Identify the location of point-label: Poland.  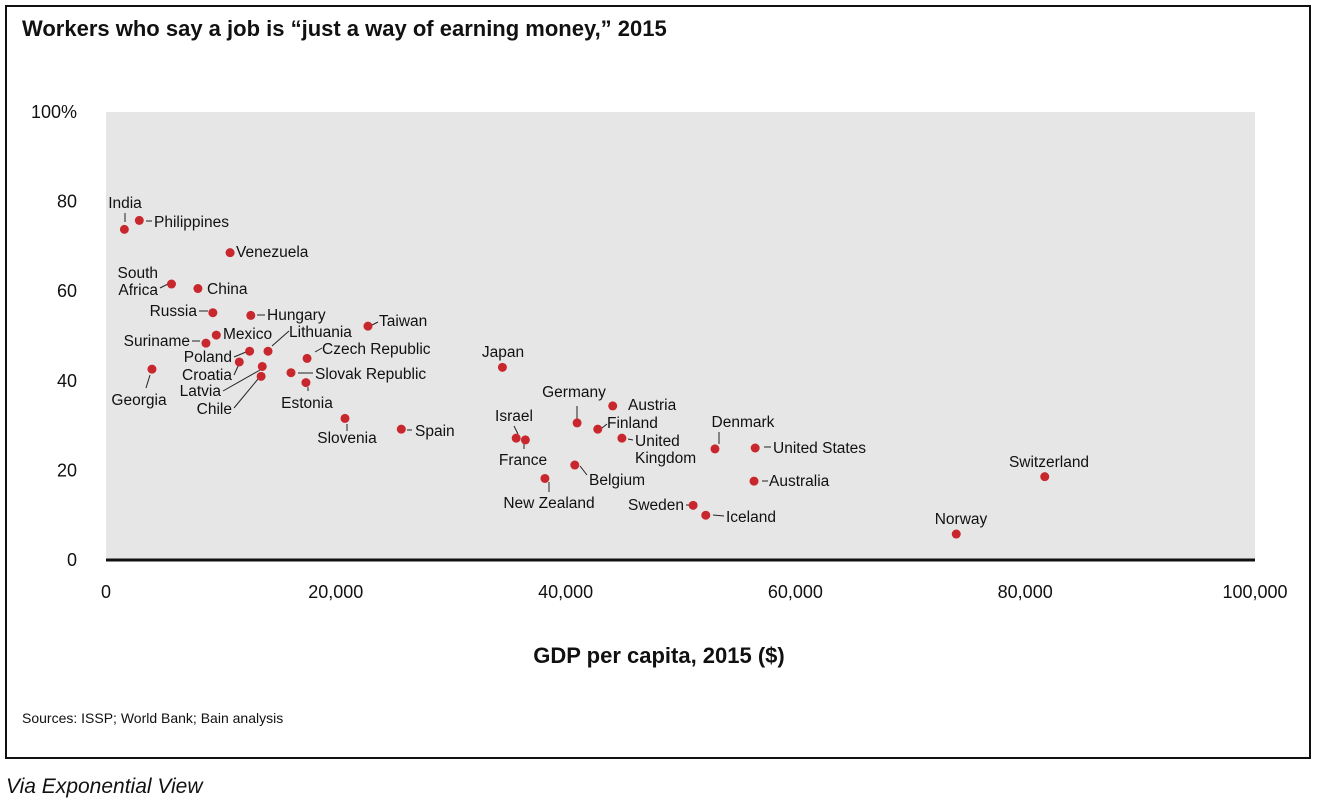
(208, 357).